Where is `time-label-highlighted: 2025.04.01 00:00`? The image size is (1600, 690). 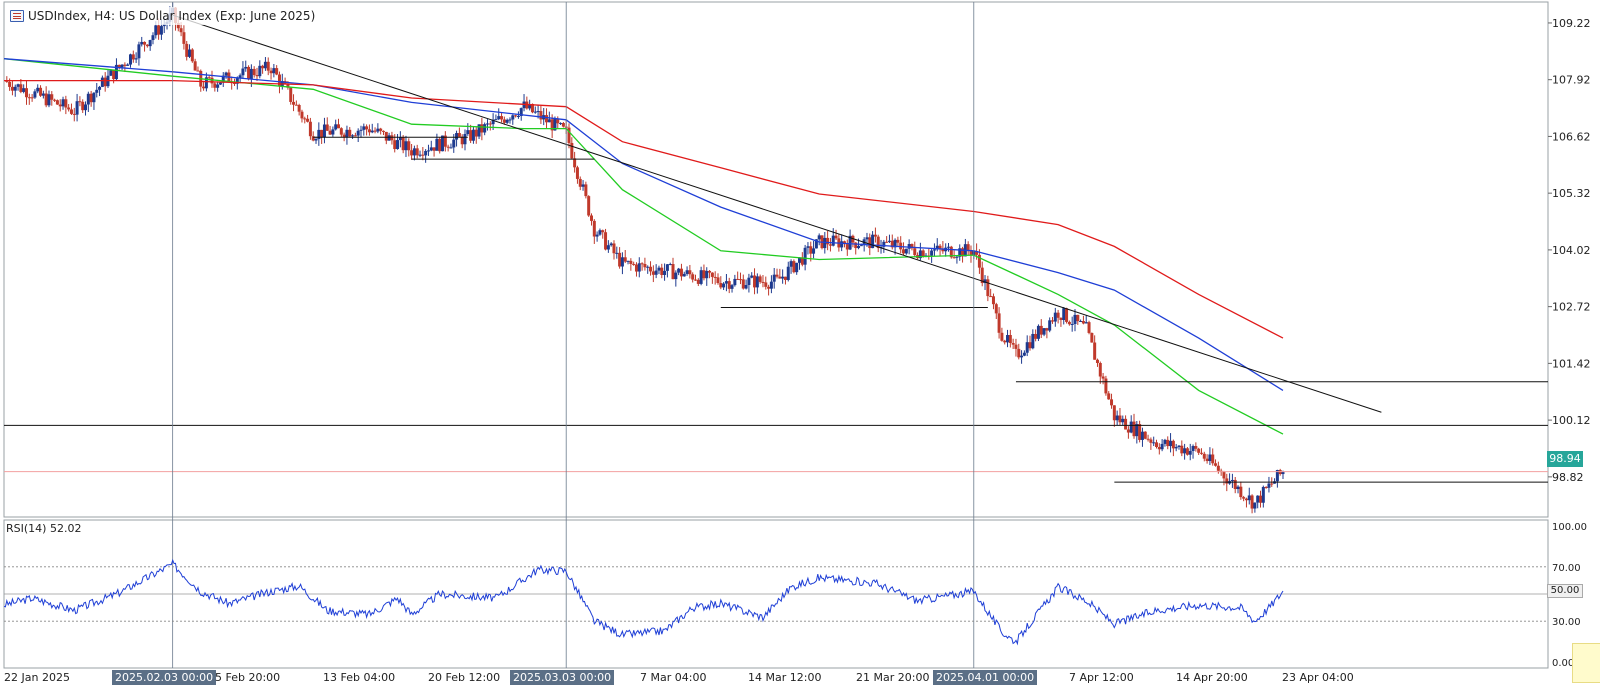 time-label-highlighted: 2025.04.01 00:00 is located at coordinates (985, 677).